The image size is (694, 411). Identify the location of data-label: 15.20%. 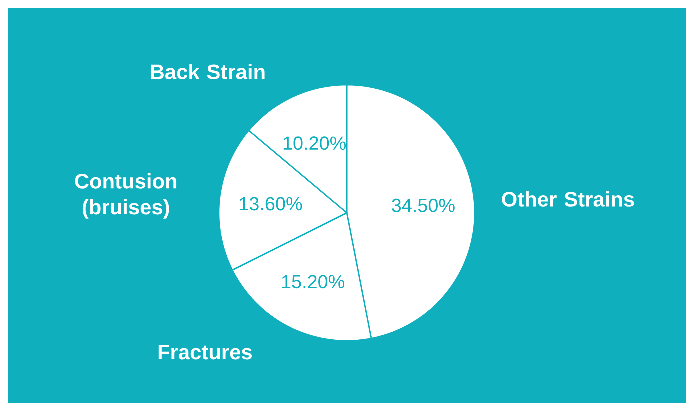
(313, 282).